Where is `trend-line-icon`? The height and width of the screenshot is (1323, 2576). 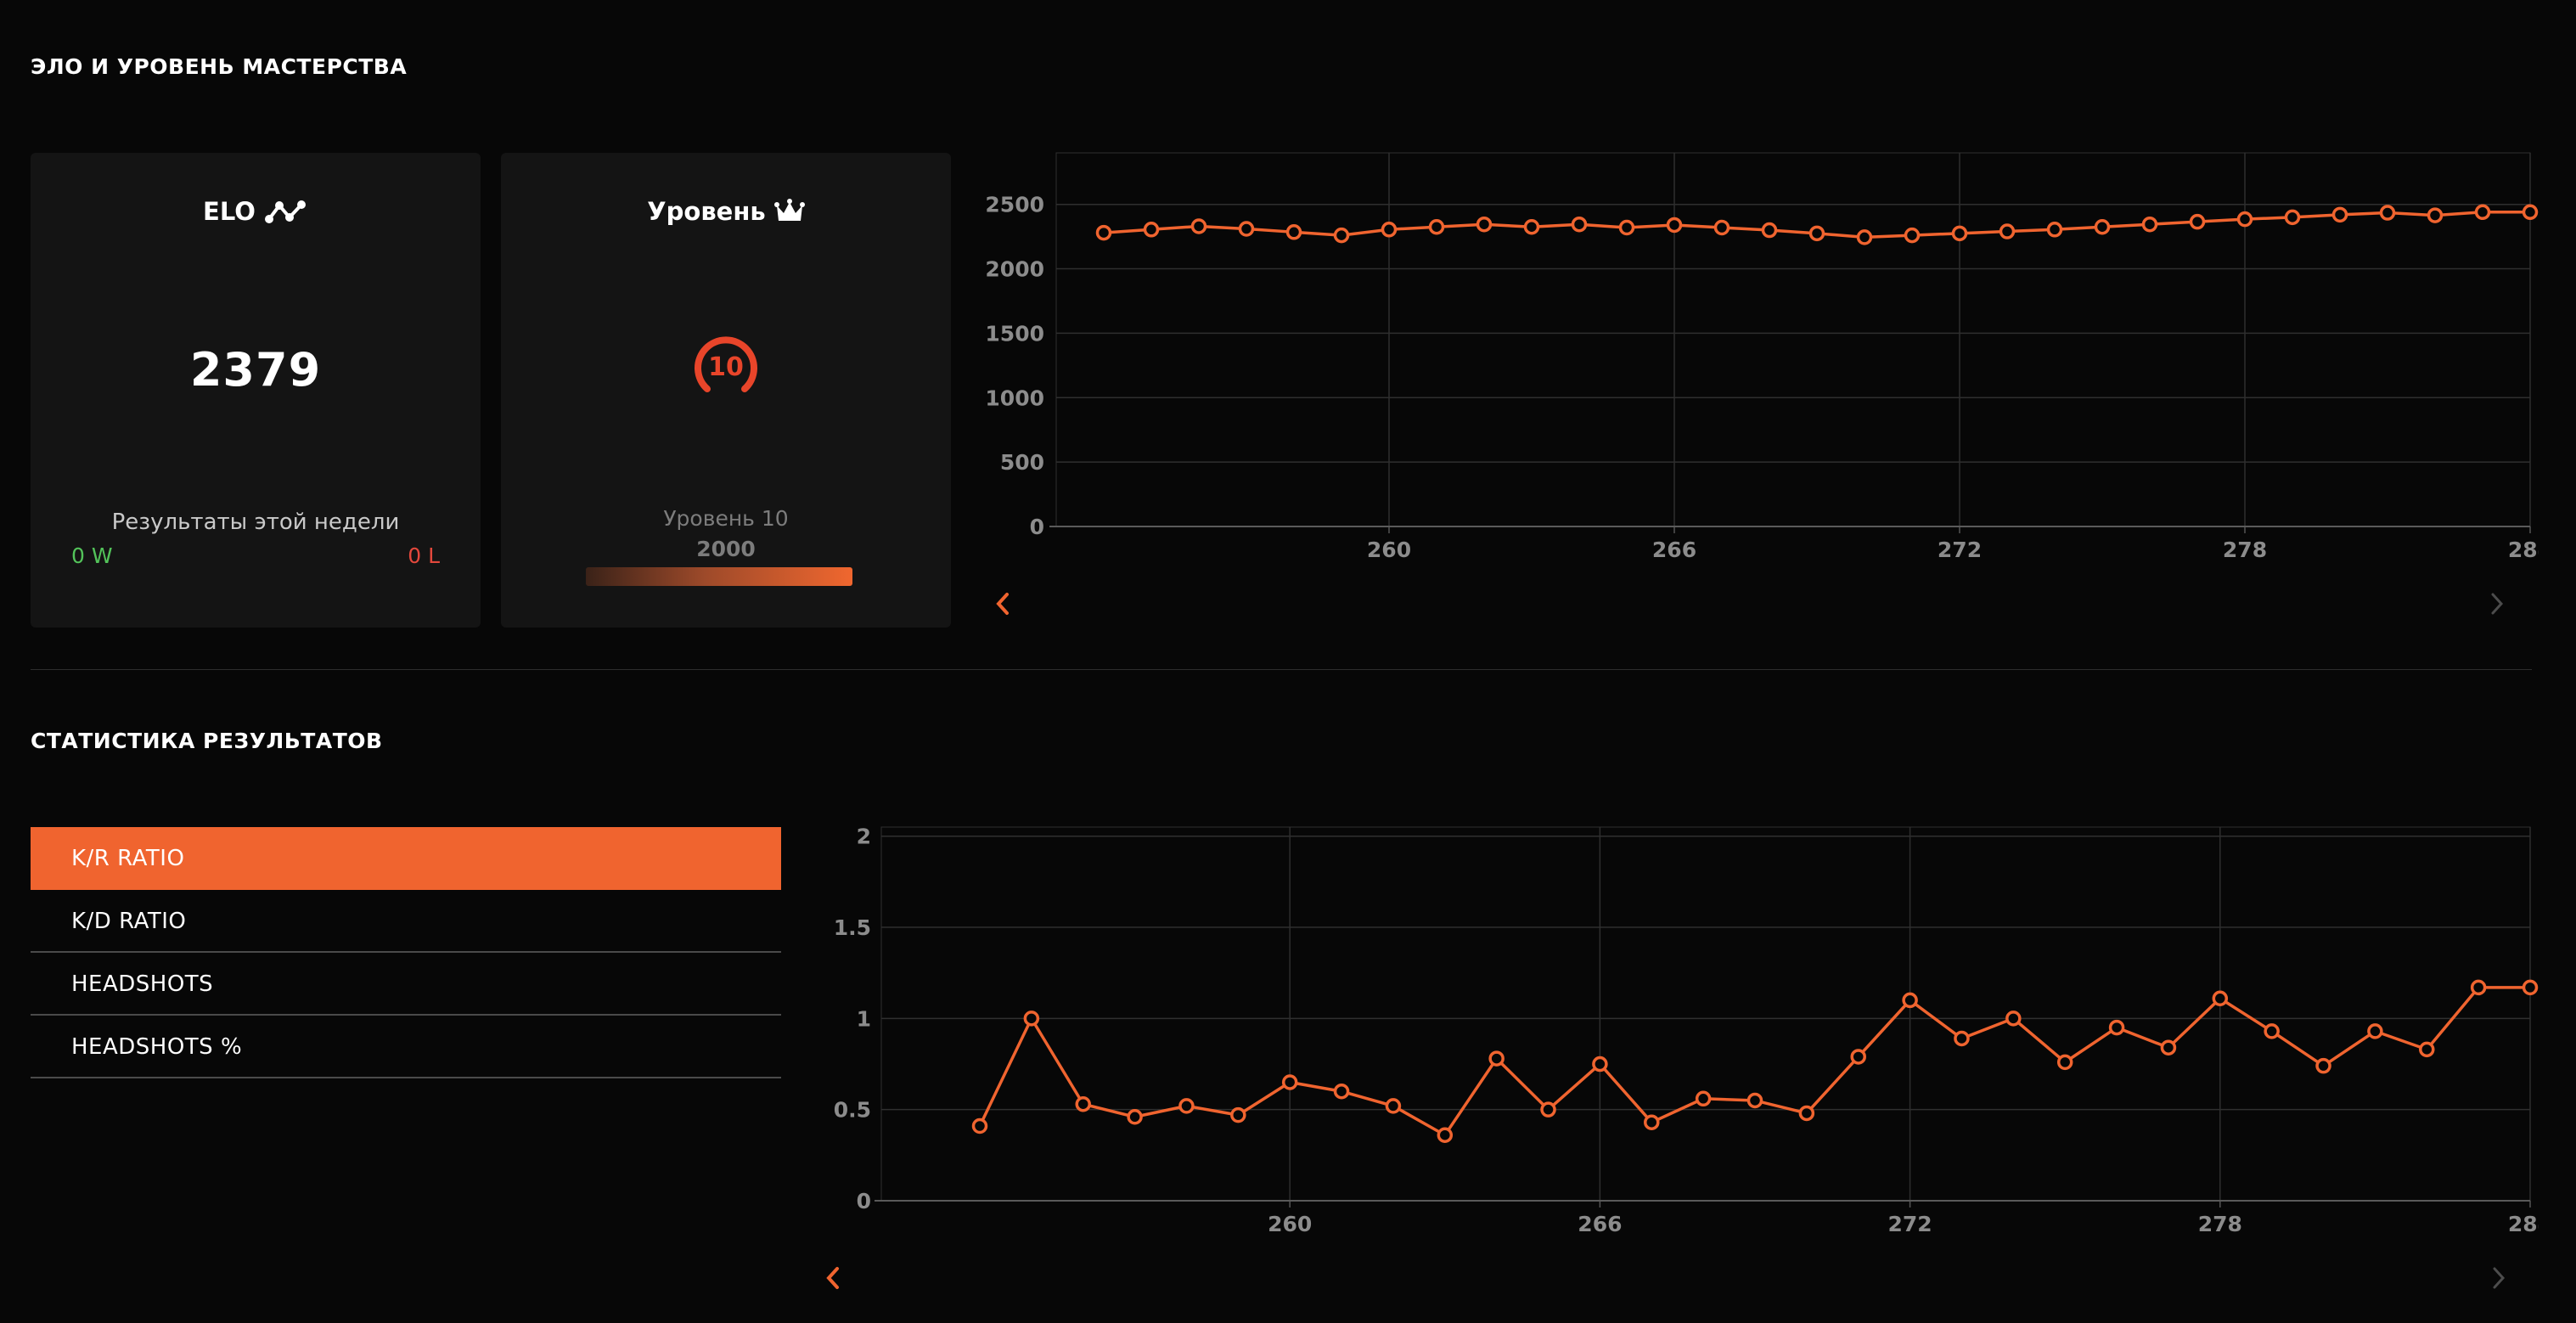 trend-line-icon is located at coordinates (286, 211).